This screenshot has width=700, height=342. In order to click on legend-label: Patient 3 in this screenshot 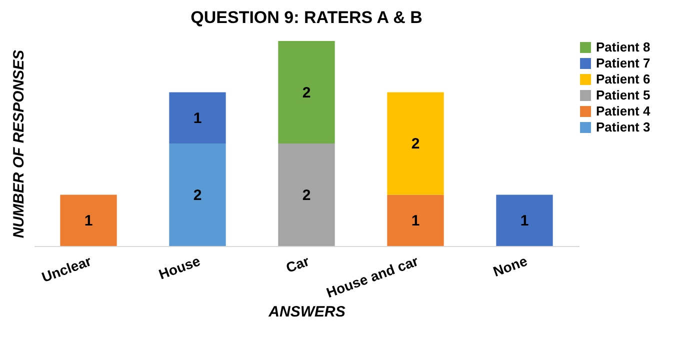, I will do `click(623, 127)`.